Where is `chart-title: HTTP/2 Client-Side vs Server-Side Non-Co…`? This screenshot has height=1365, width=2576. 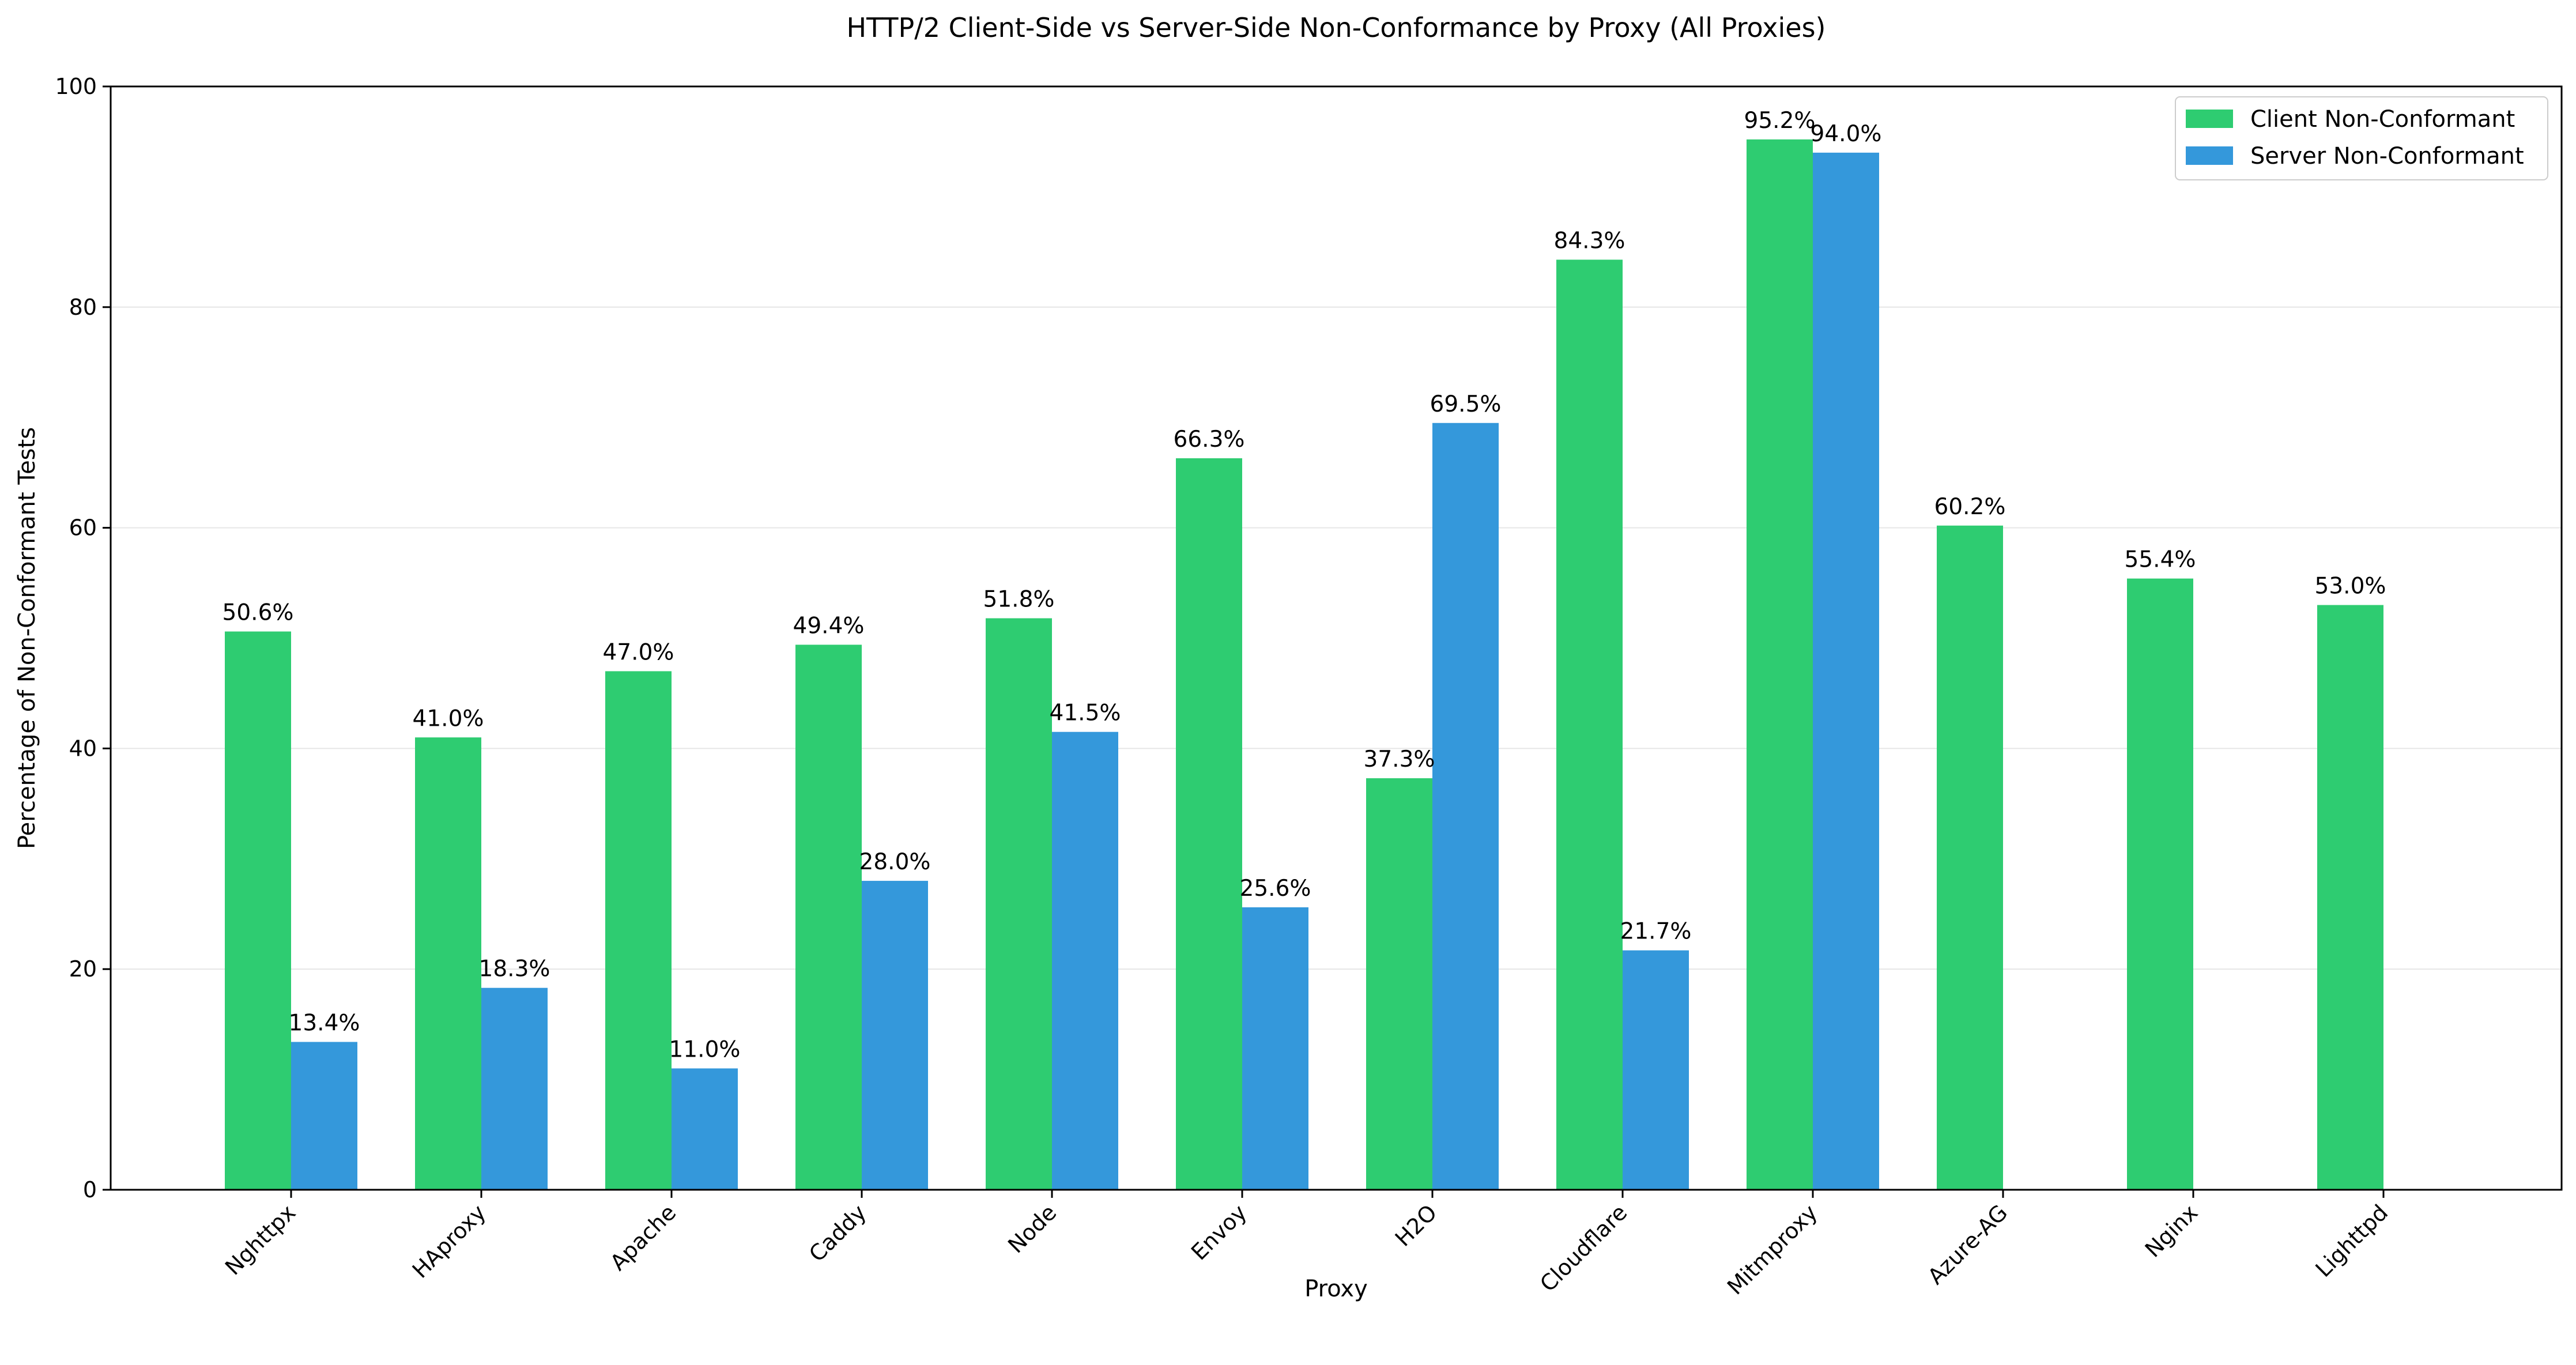
chart-title: HTTP/2 Client-Side vs Server-Side Non-Co… is located at coordinates (1336, 28).